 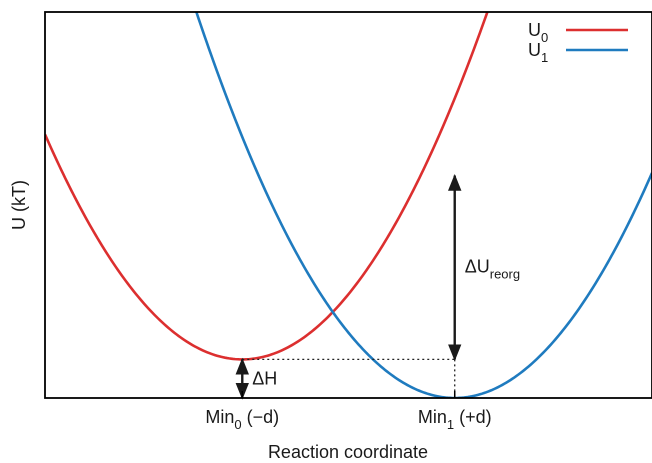 I want to click on y-axis-label: U (kT), so click(x=19, y=205).